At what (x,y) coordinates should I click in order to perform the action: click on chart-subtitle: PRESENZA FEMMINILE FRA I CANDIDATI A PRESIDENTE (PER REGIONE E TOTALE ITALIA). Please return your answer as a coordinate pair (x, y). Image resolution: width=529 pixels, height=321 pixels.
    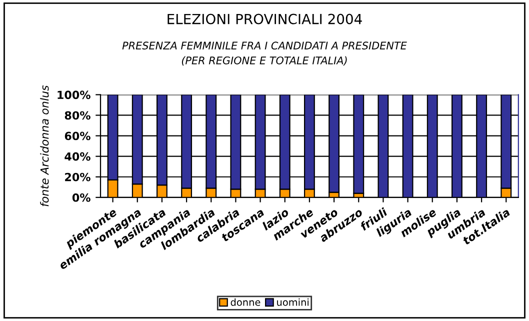
    Looking at the image, I should click on (264, 54).